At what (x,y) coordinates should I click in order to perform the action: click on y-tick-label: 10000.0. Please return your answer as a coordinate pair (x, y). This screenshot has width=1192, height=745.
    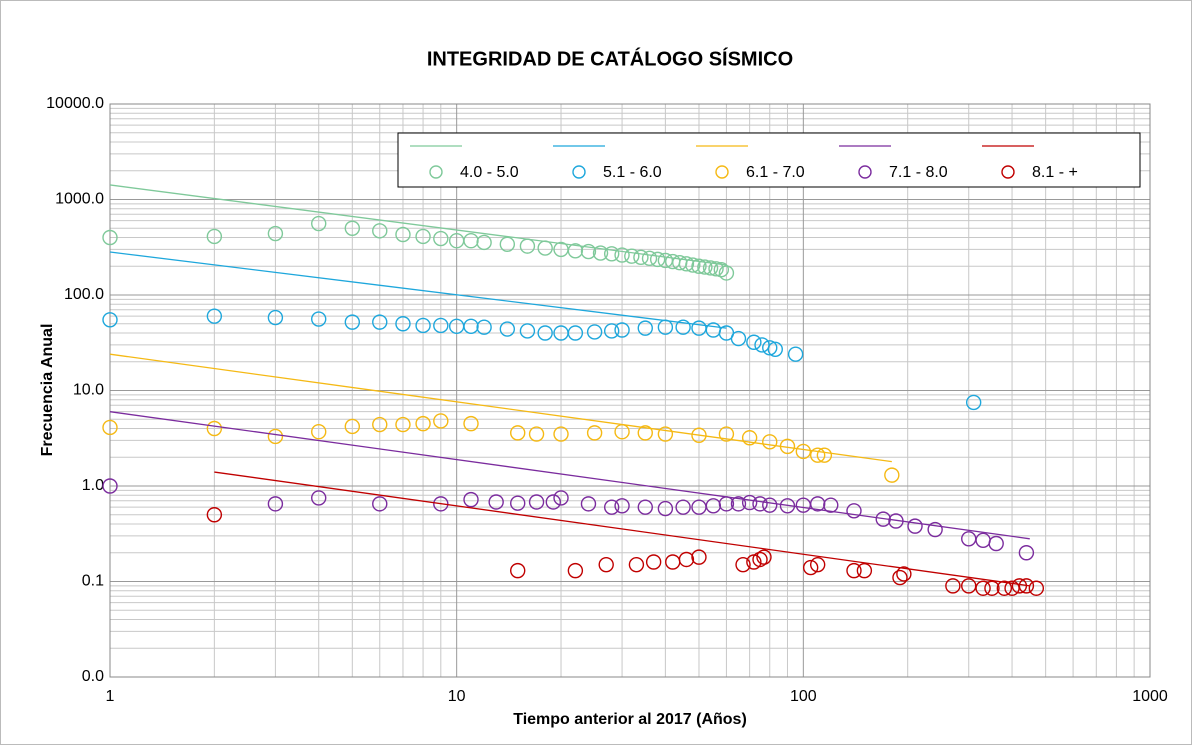
    Looking at the image, I should click on (75, 103).